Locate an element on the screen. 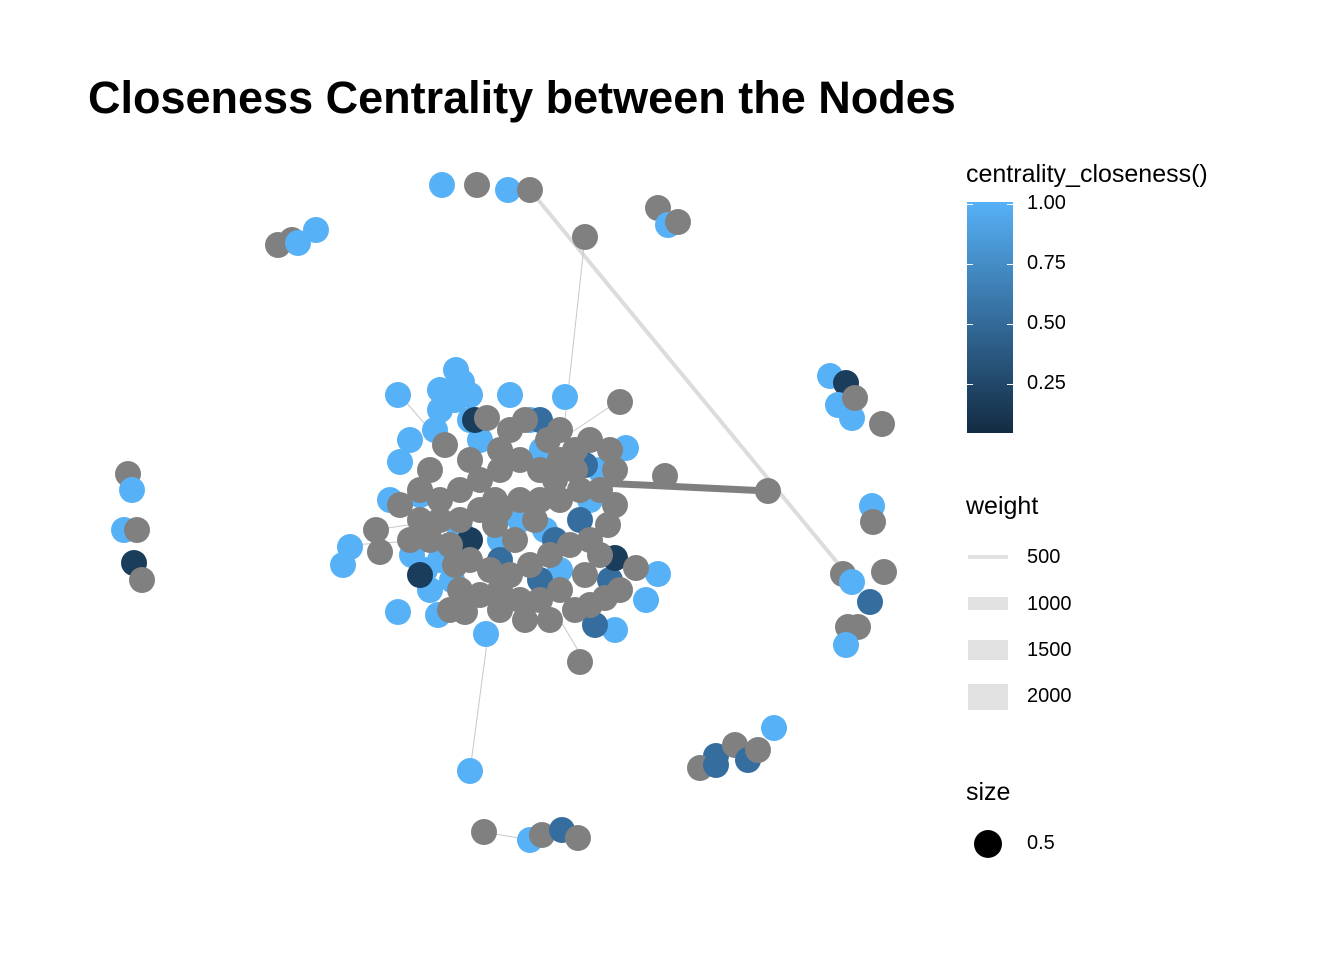 The height and width of the screenshot is (960, 1344). size-key-dot is located at coordinates (988, 844).